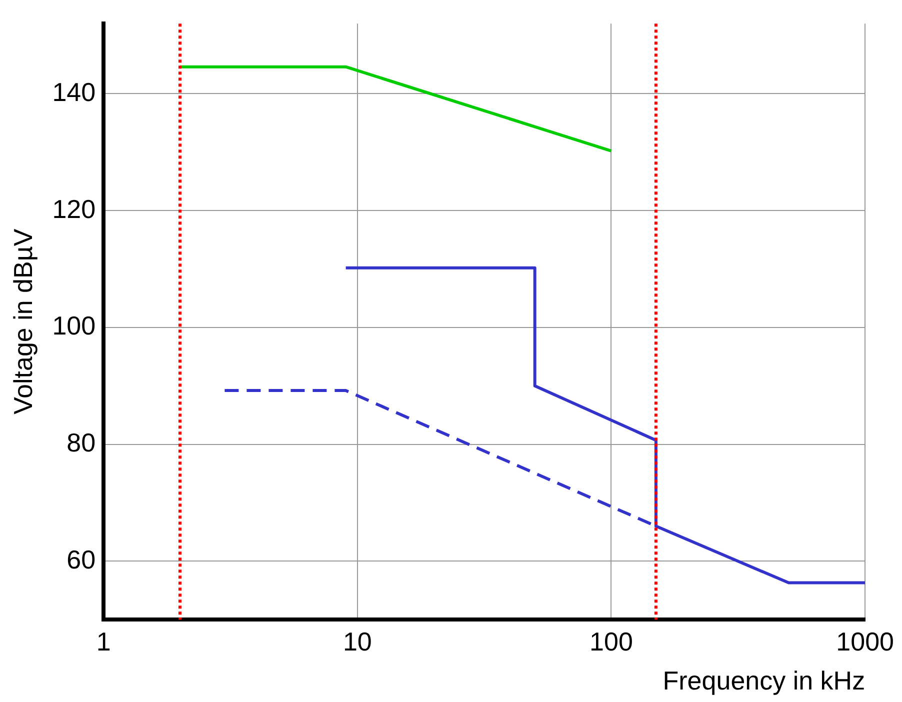 The height and width of the screenshot is (702, 902). I want to click on y-tick-label: 100, so click(74, 325).